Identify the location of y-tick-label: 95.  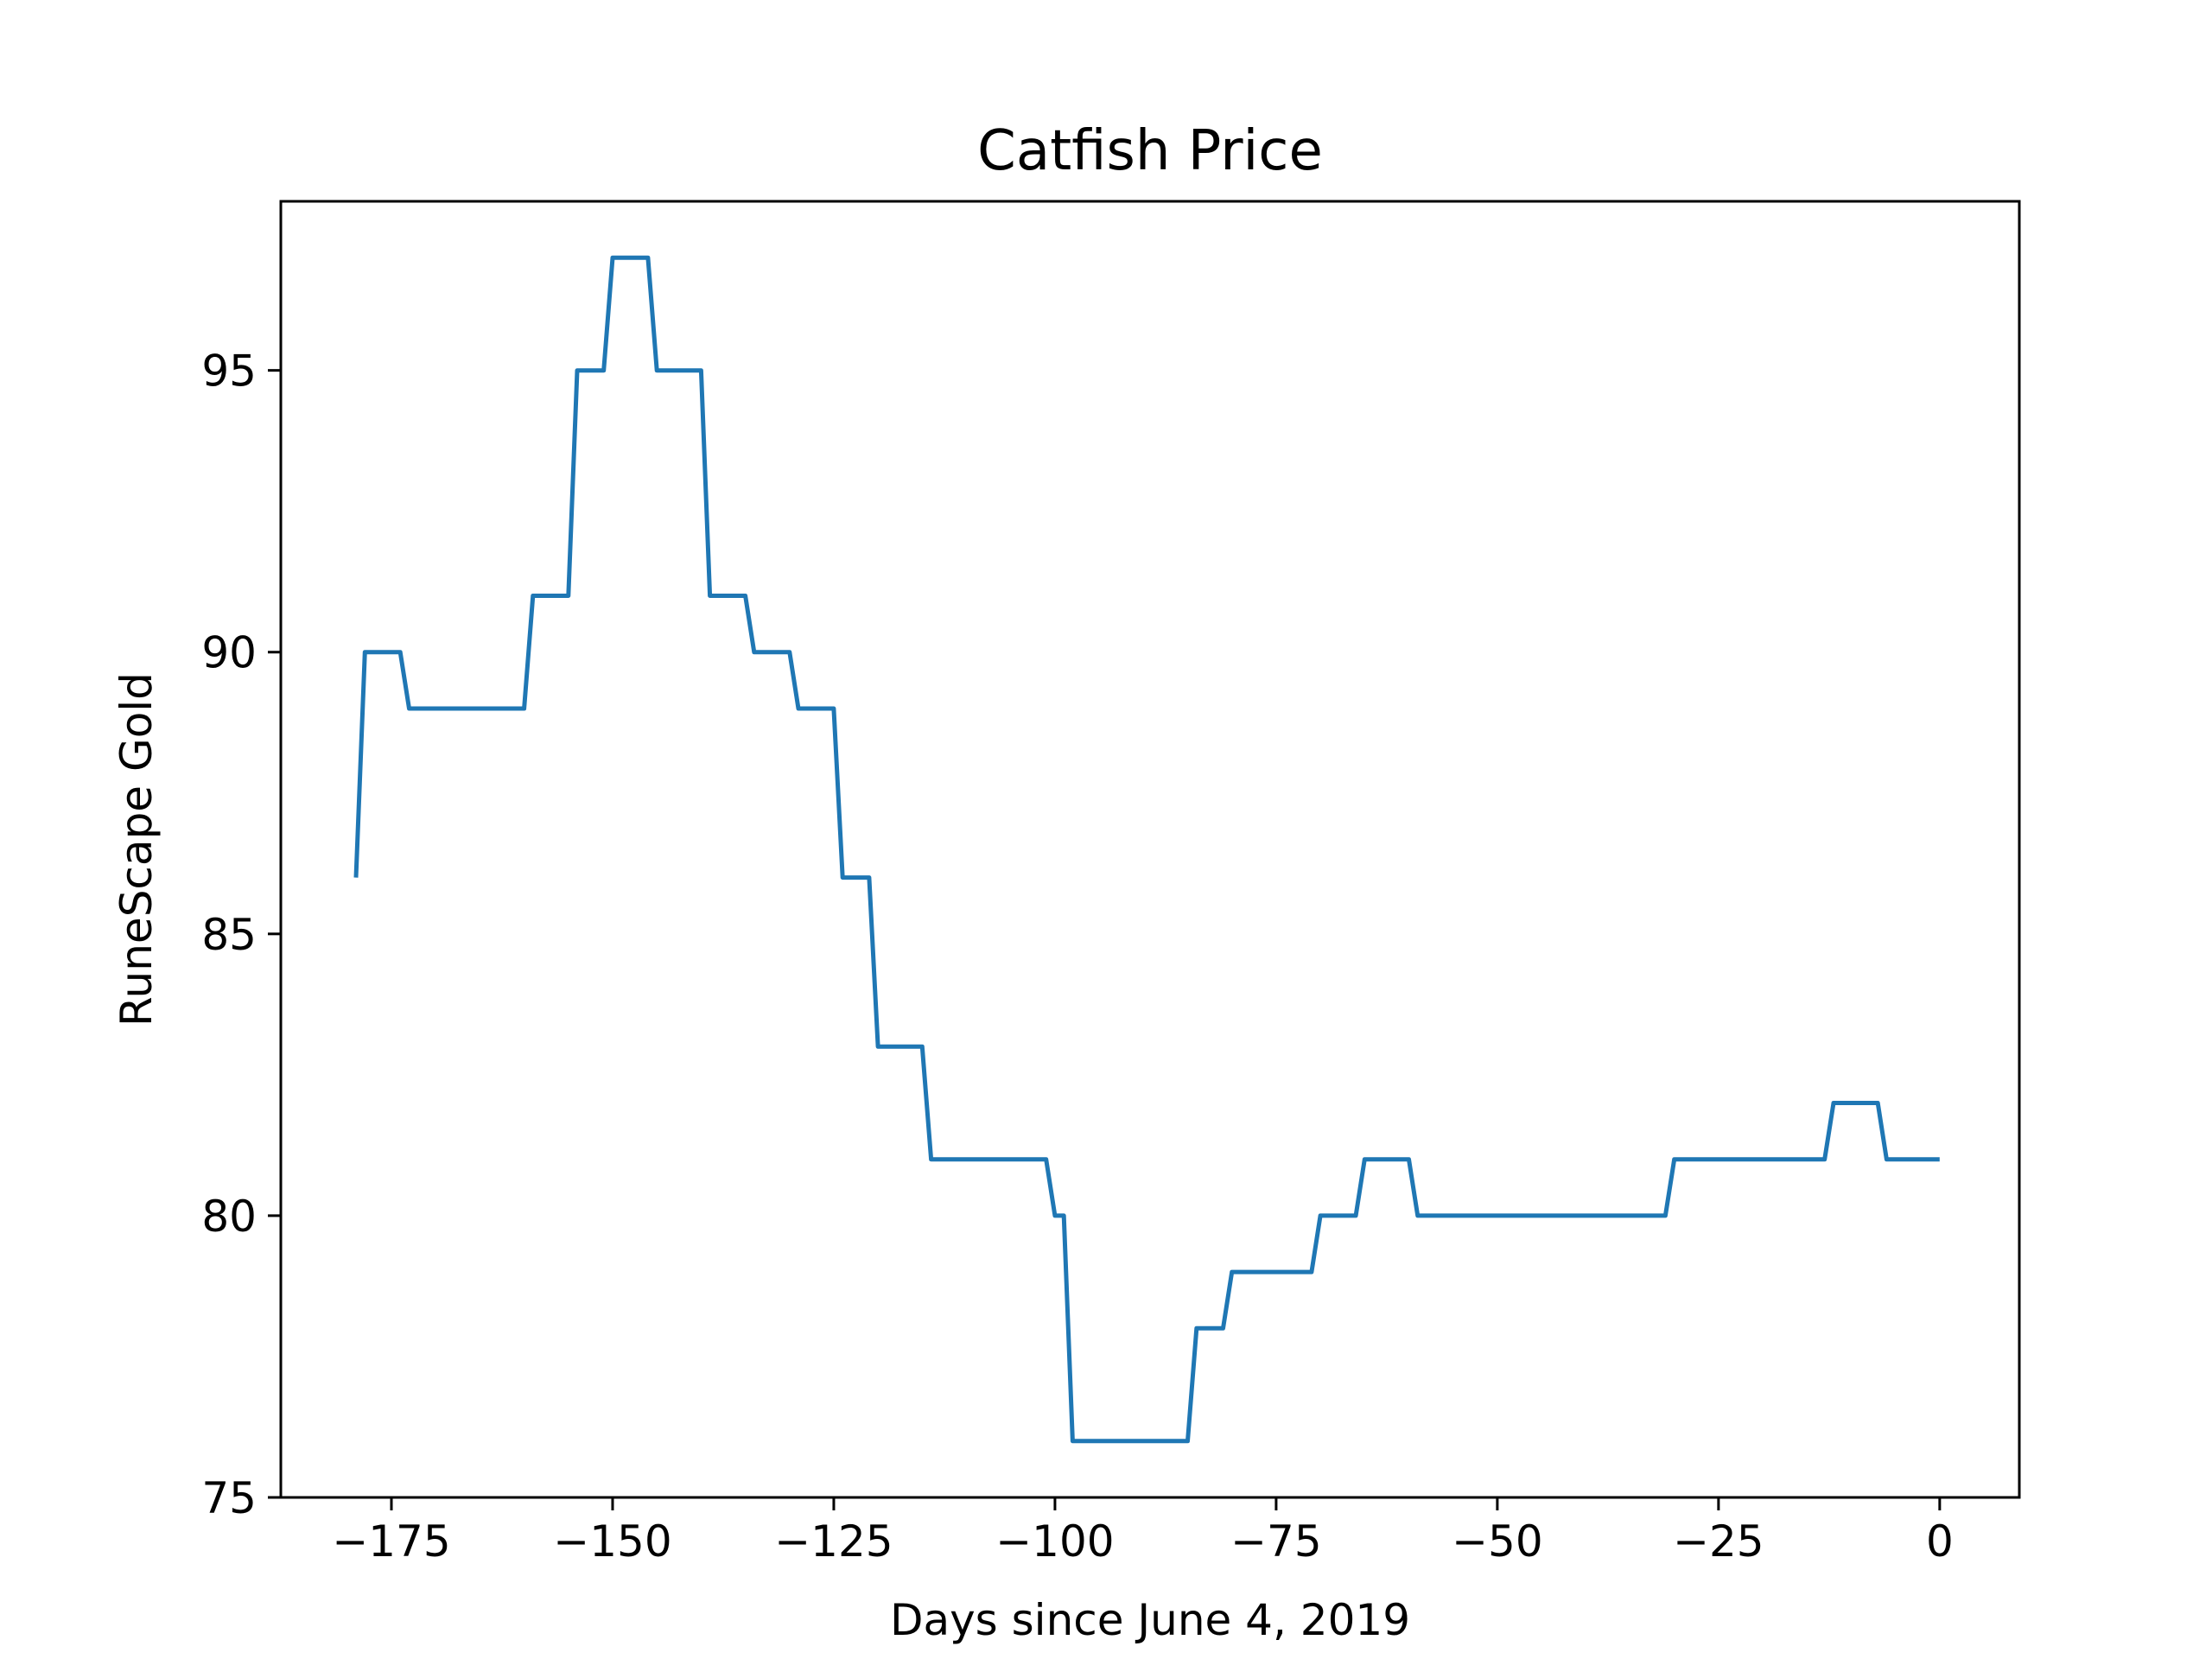
(229, 371).